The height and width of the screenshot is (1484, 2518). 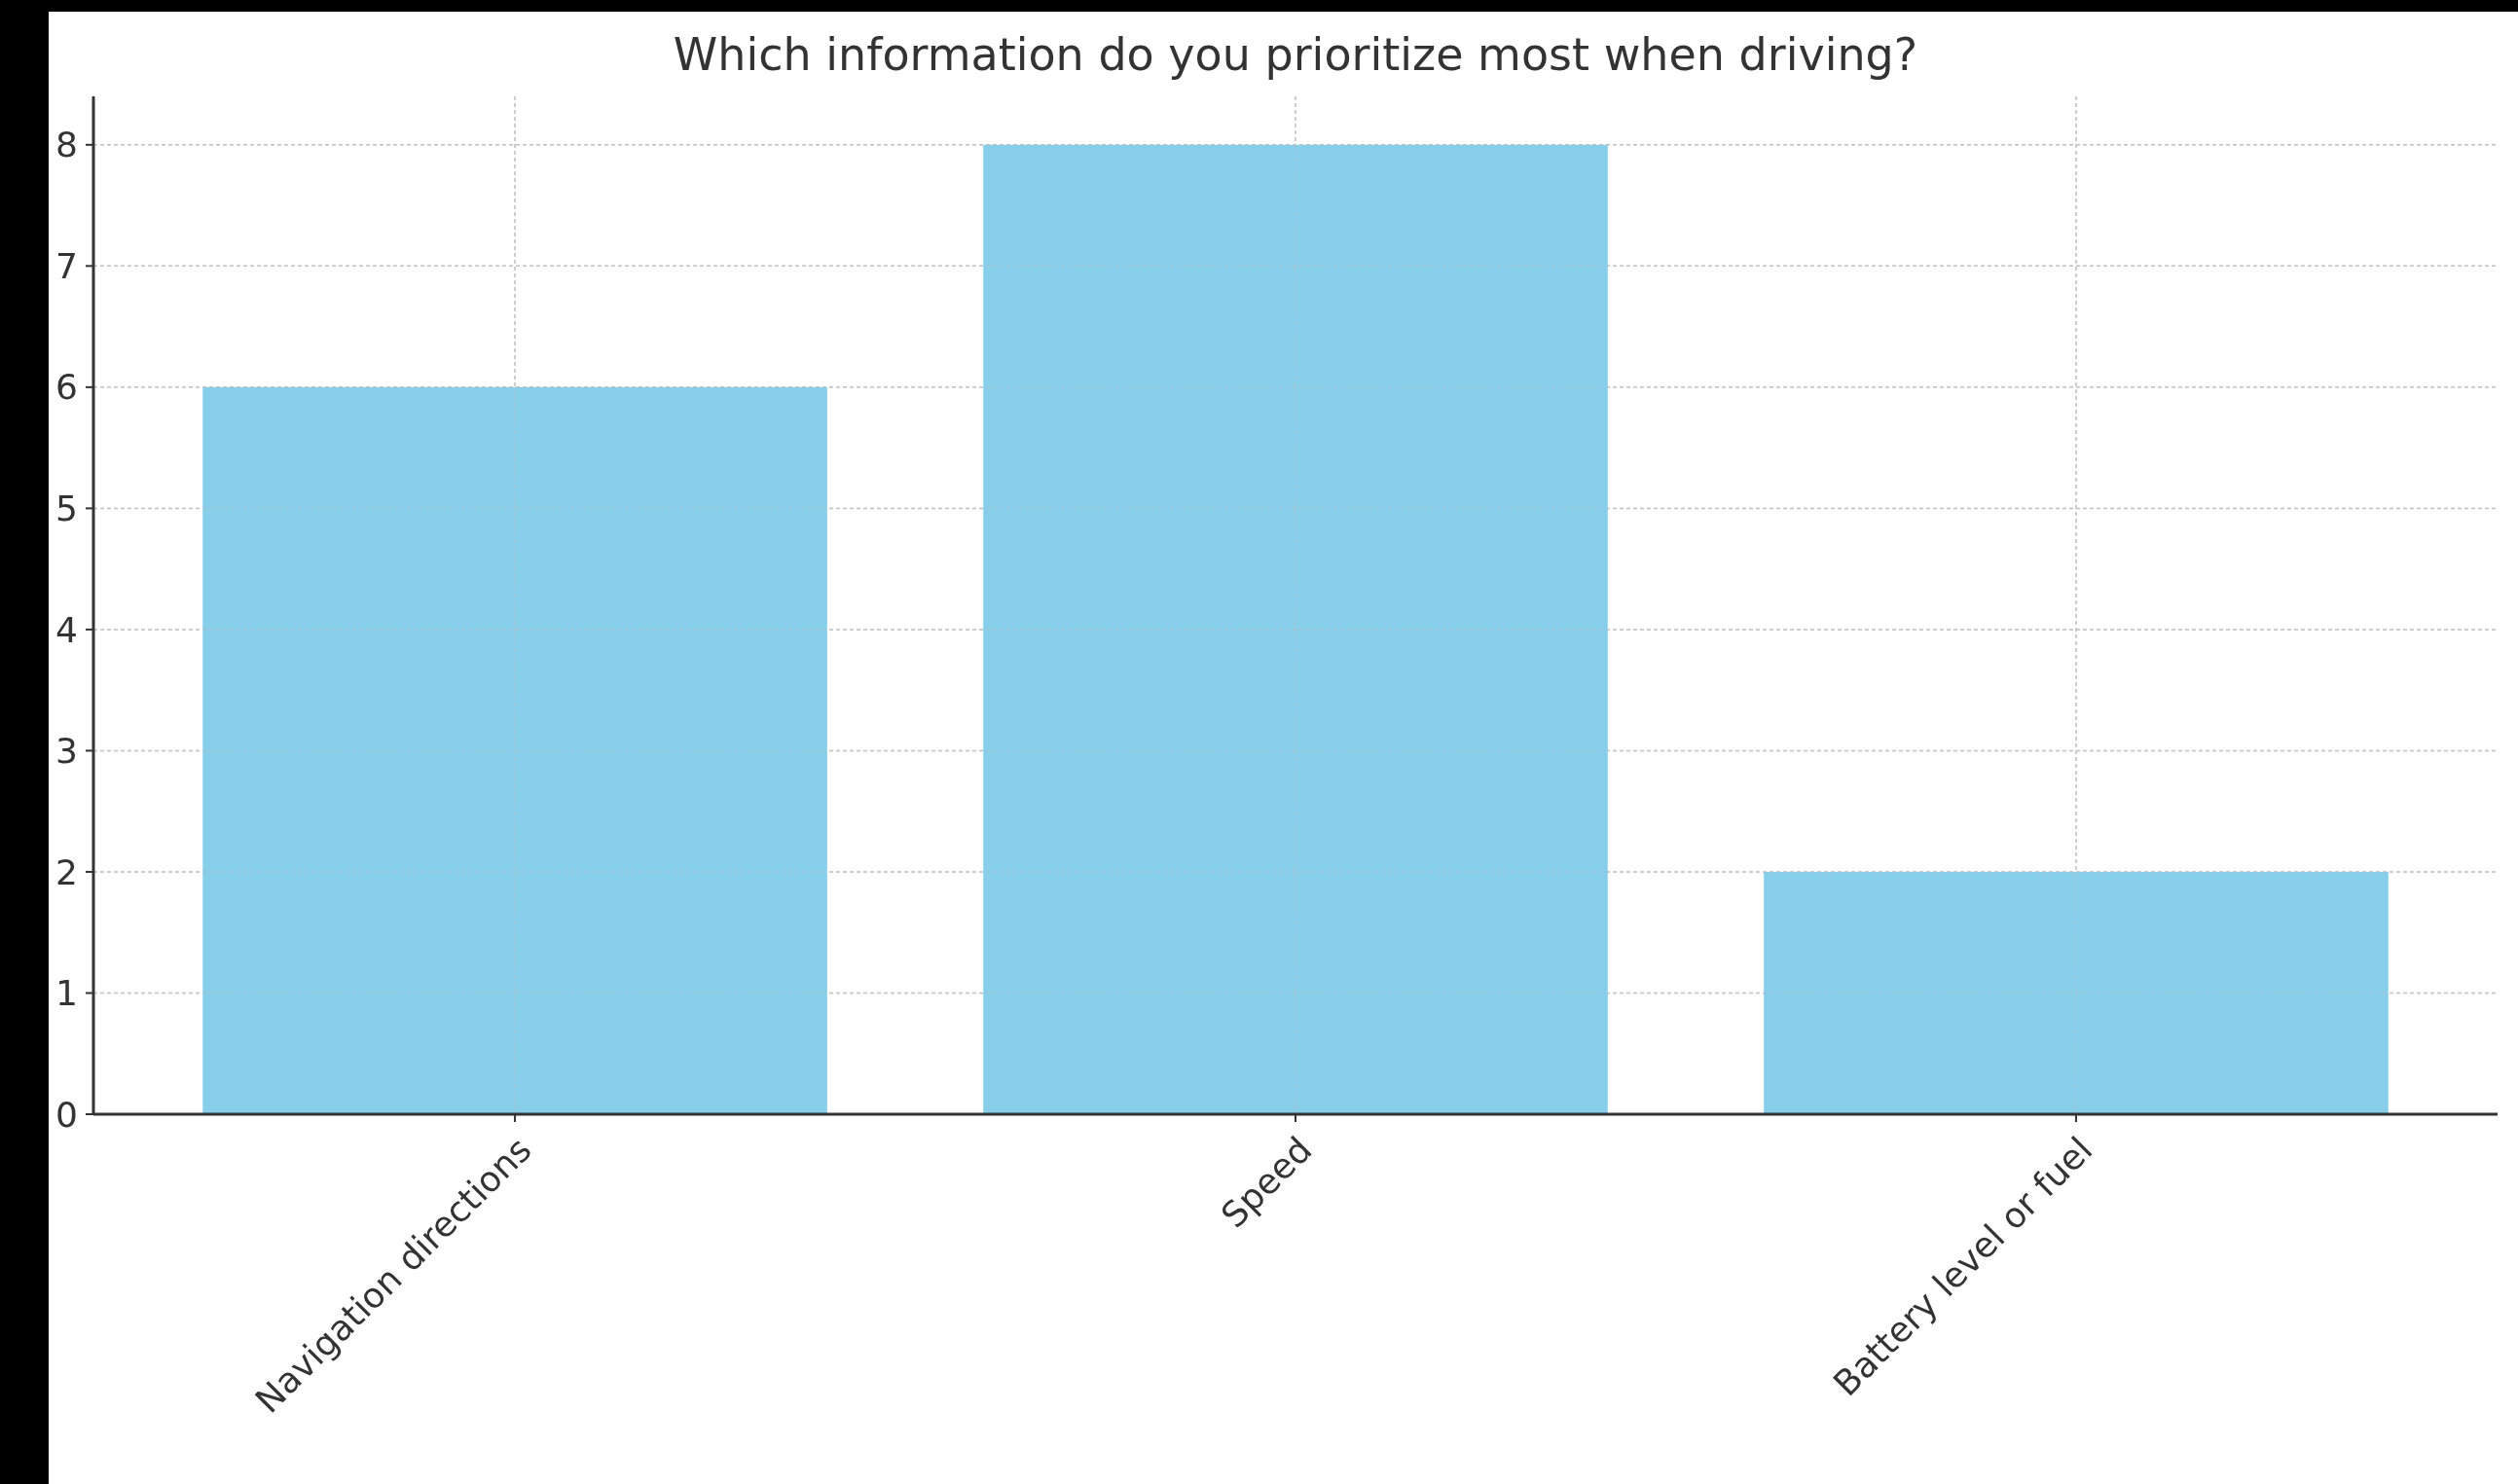 I want to click on chart-title: Which information do you prioritize most when driving?, so click(x=1296, y=55).